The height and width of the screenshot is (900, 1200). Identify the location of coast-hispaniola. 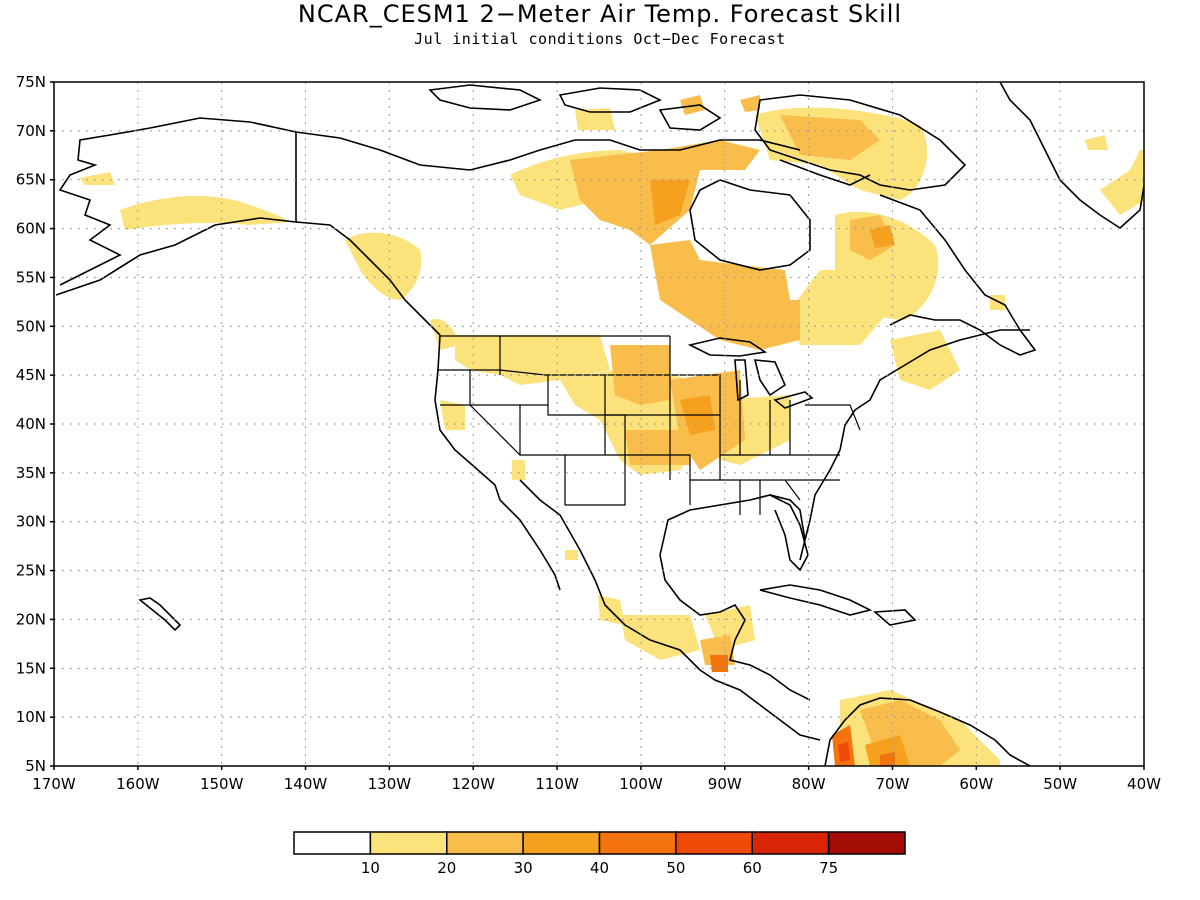
(895, 617).